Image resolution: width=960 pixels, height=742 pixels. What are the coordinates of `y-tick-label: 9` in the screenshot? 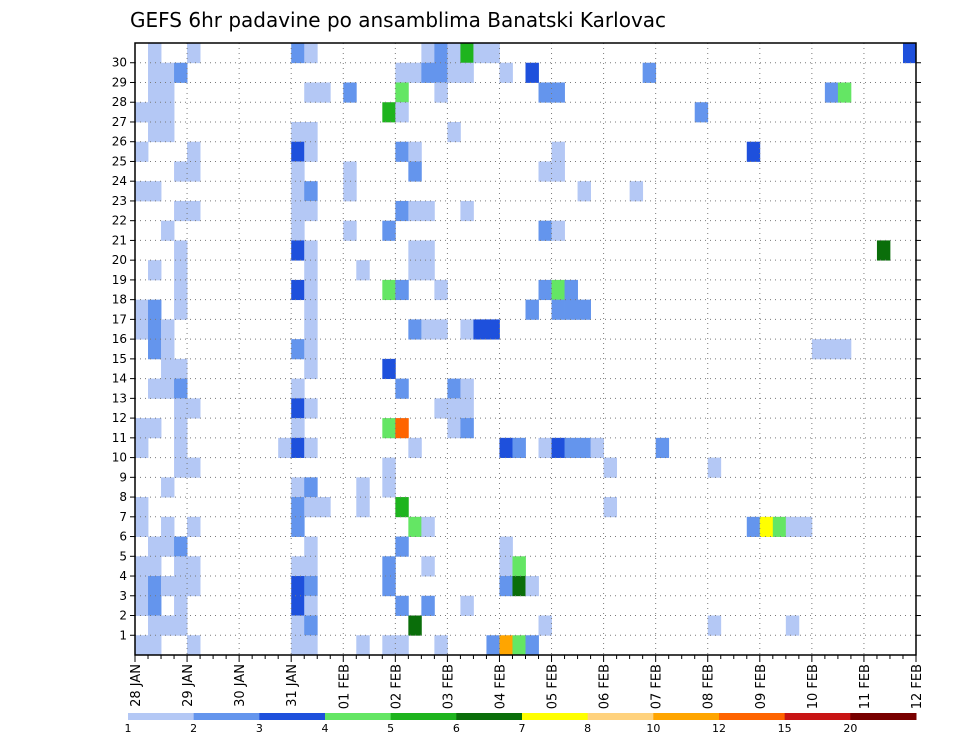 It's located at (123, 477).